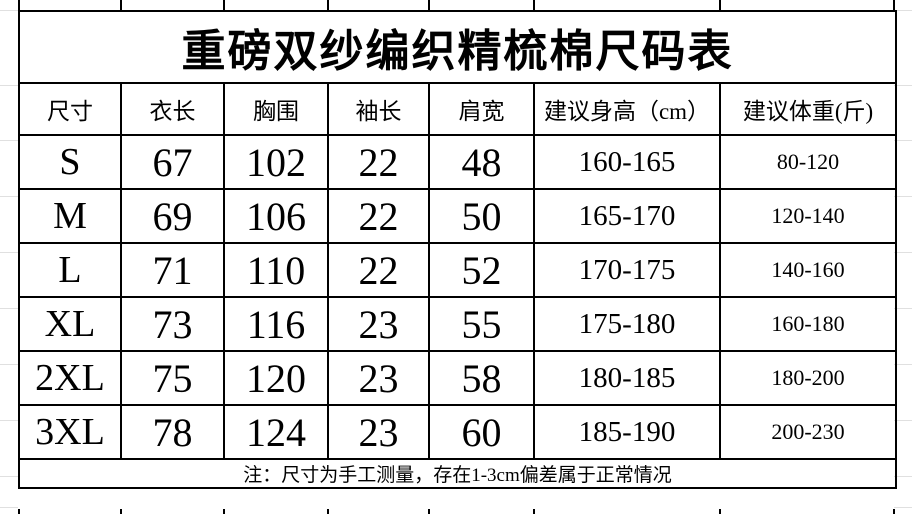 The width and height of the screenshot is (912, 514). What do you see at coordinates (627, 270) in the screenshot?
I see `height-range-cell: 170-175` at bounding box center [627, 270].